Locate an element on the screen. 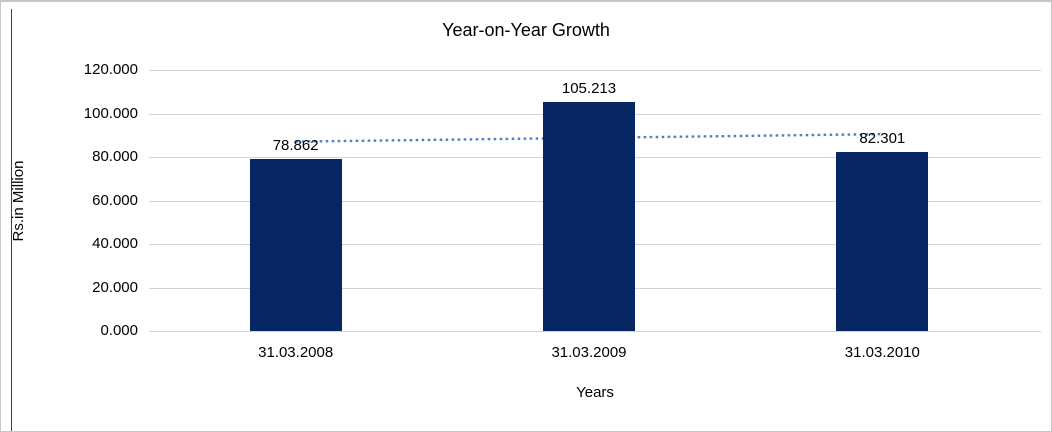 The width and height of the screenshot is (1052, 432). bar-31.03.2009 is located at coordinates (589, 216).